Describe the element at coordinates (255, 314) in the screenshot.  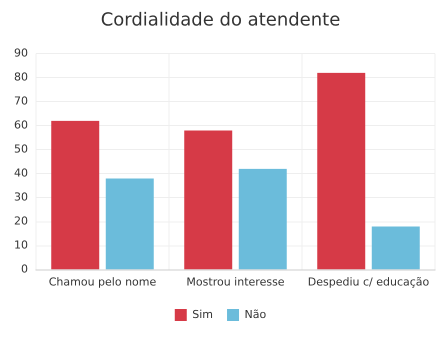
I see `legend-label: Não` at that location.